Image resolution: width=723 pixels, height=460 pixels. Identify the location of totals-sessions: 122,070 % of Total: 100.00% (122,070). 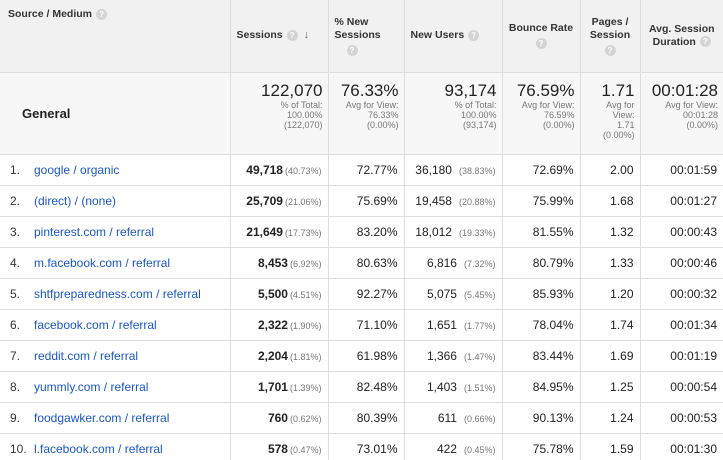
(279, 113).